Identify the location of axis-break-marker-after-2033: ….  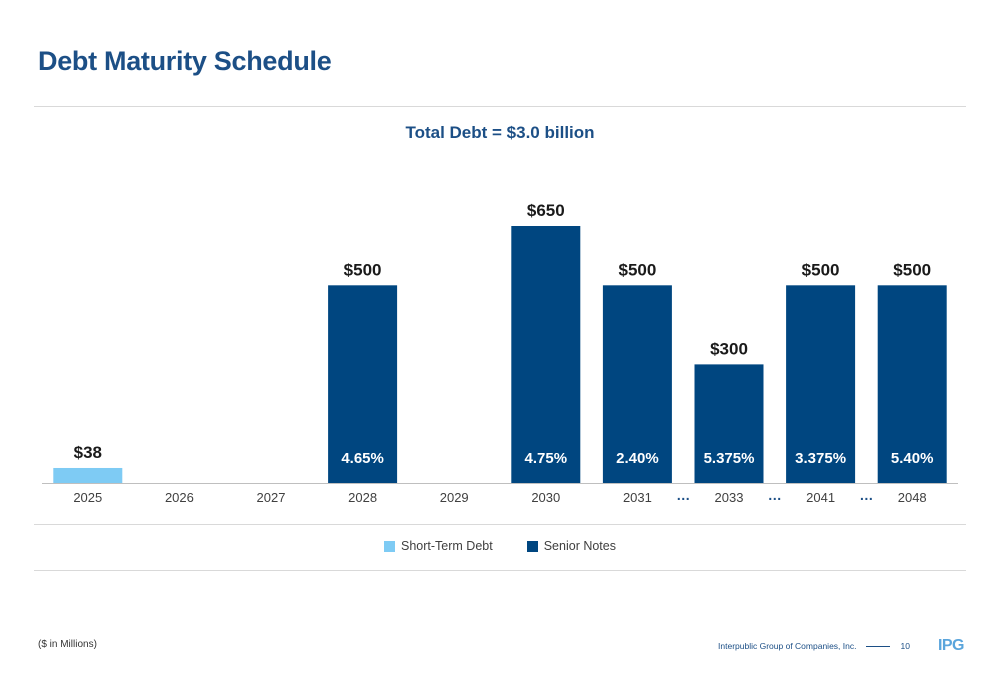
(775, 495).